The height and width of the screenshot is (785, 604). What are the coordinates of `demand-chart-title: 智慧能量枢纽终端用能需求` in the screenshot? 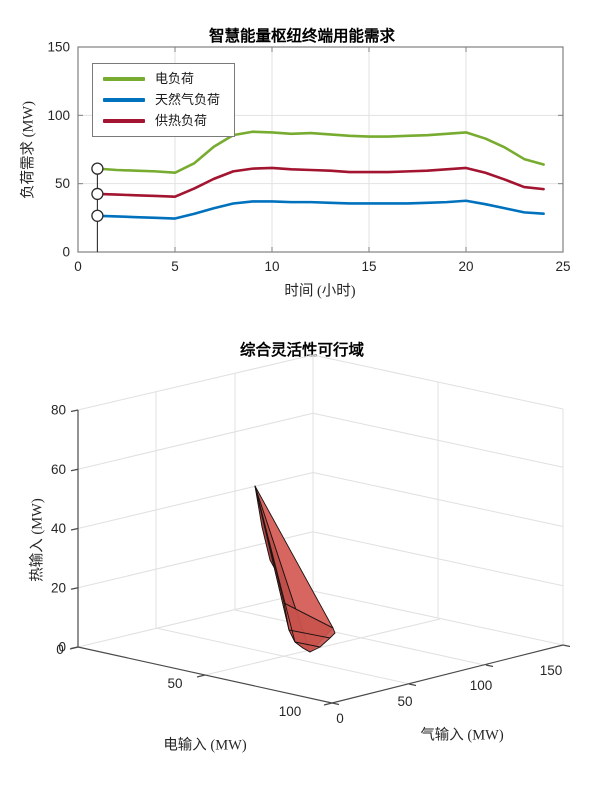 It's located at (301, 36).